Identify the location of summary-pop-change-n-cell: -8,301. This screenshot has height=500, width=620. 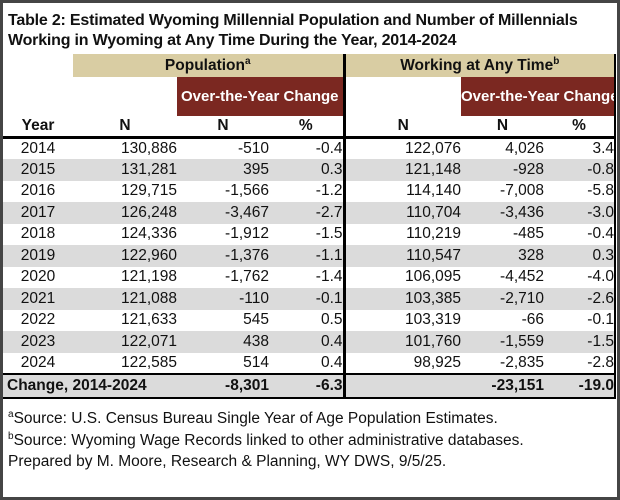
(223, 386).